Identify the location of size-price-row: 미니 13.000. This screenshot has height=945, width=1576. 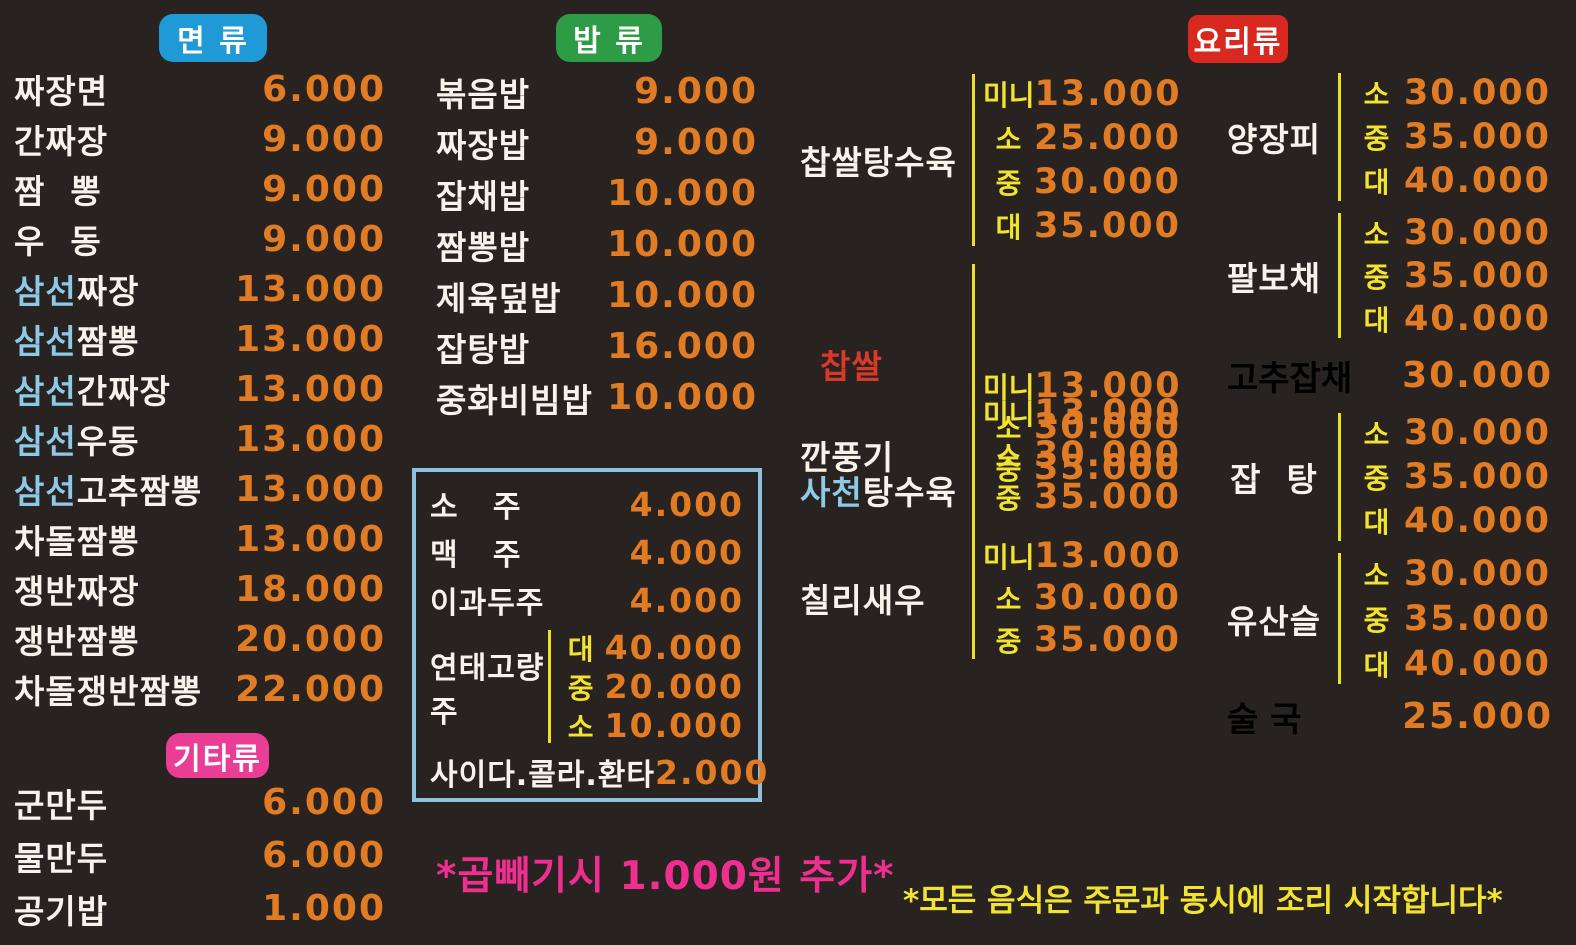
(1082, 556).